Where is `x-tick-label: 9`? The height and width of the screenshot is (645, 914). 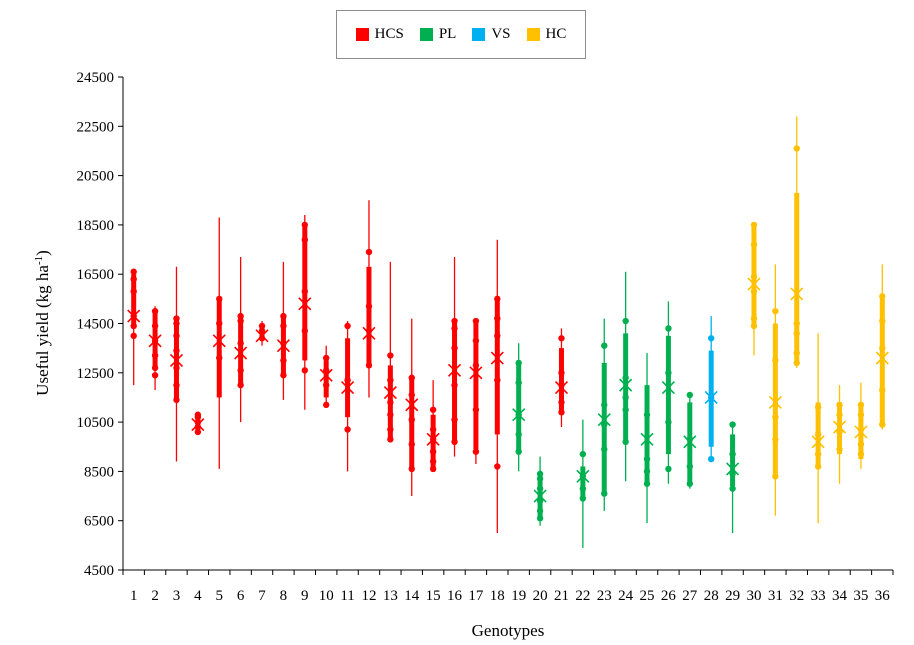
x-tick-label: 9 is located at coordinates (305, 596).